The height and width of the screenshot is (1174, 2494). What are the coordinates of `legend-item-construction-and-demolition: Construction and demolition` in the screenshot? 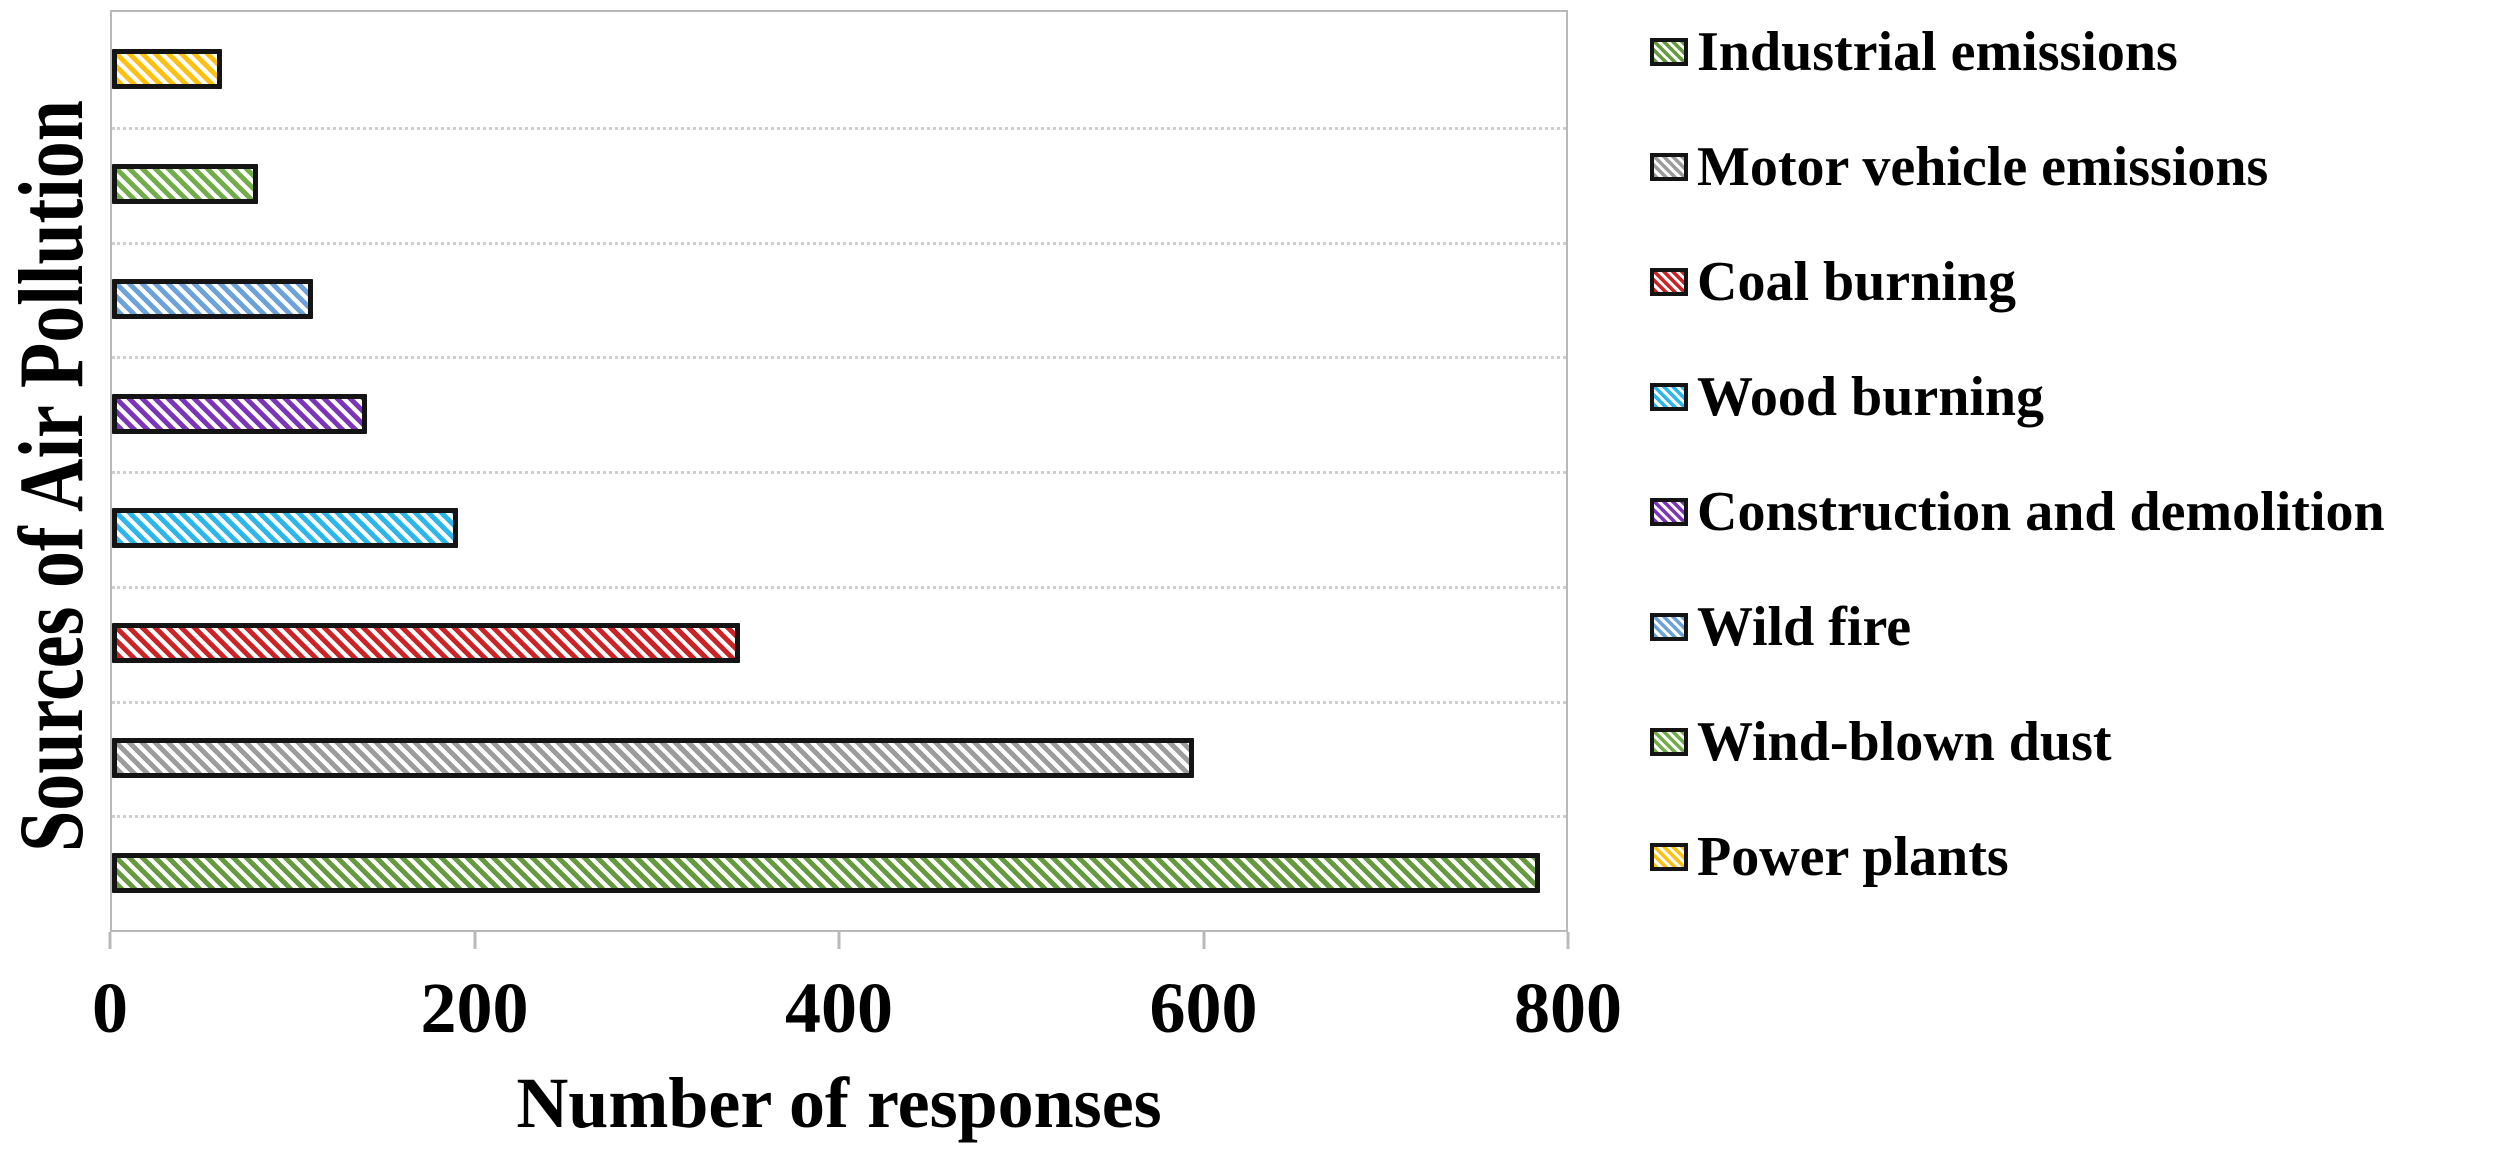 It's located at (2072, 511).